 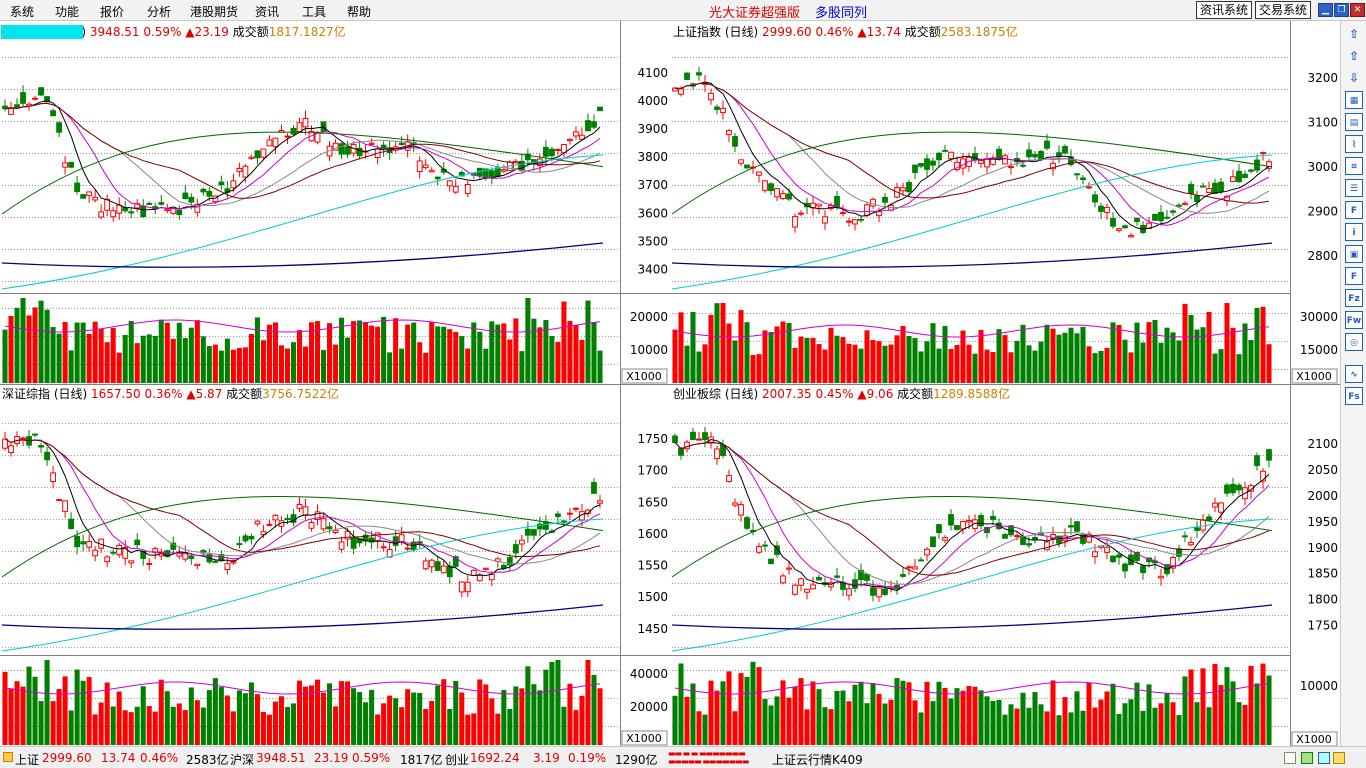 I want to click on menu-quote: 报价, so click(x=112, y=12).